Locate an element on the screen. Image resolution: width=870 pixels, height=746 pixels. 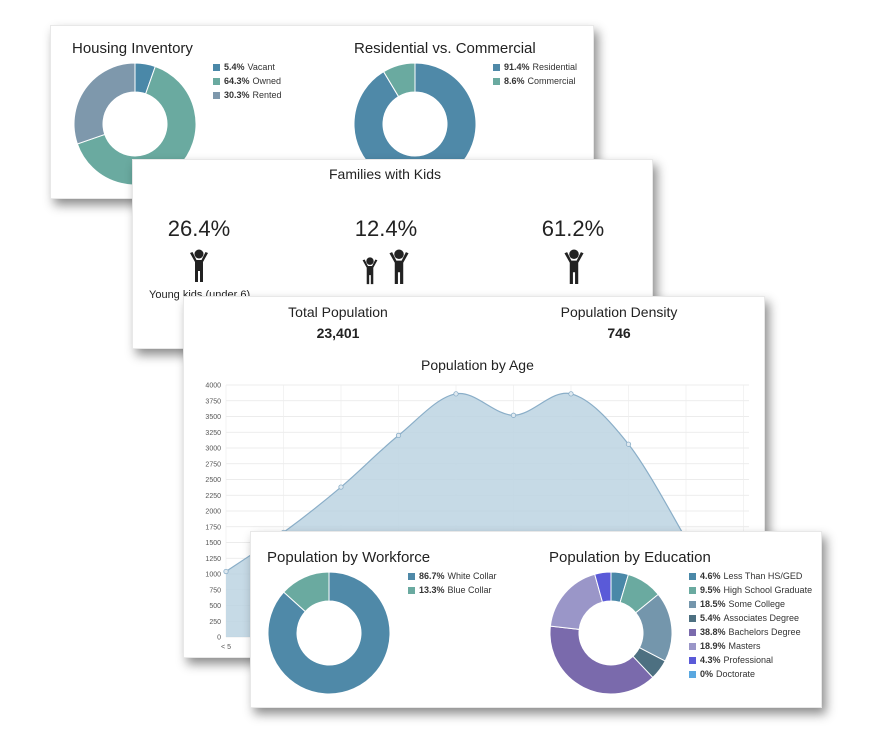
residential-title: Residential vs. Commercial is located at coordinates (445, 48).